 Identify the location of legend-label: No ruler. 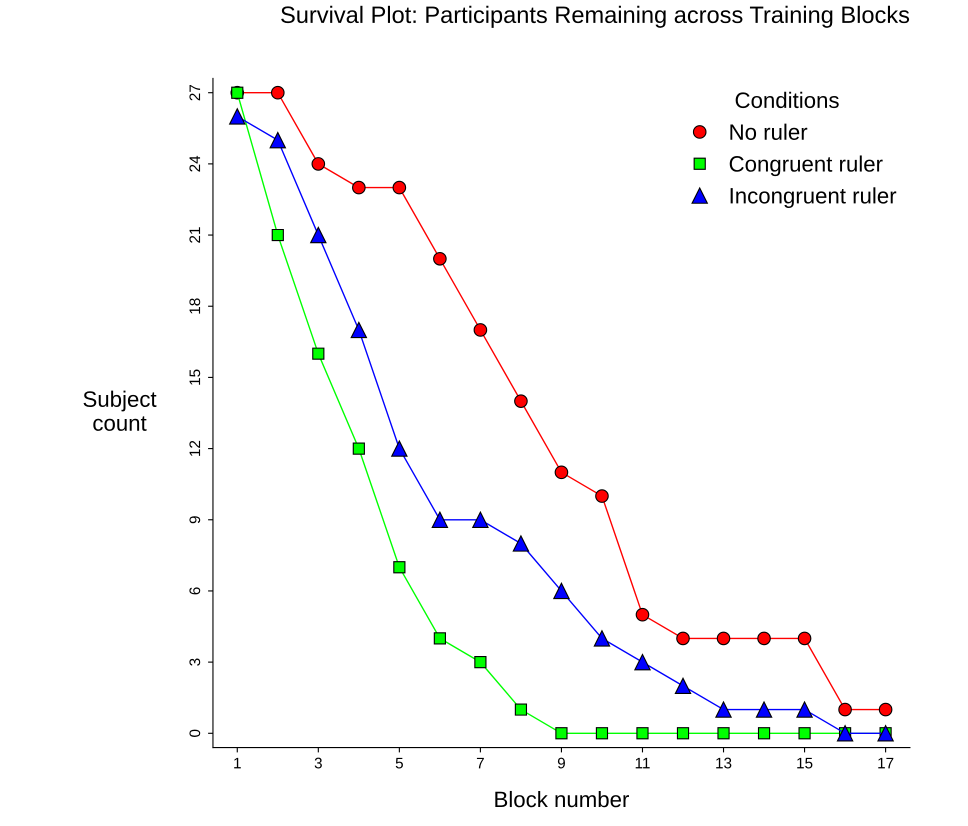
(769, 132).